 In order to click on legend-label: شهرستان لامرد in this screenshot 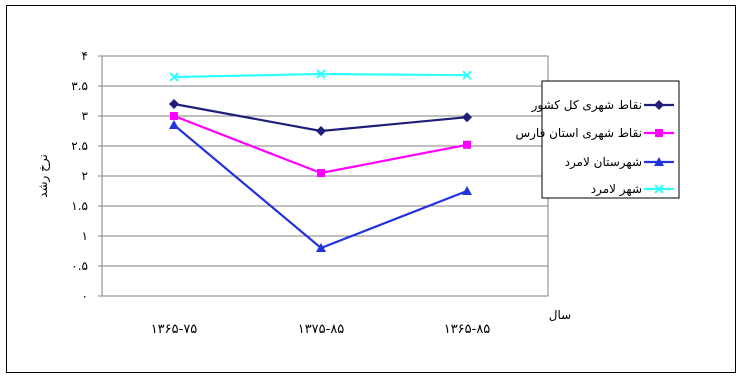, I will do `click(603, 162)`.